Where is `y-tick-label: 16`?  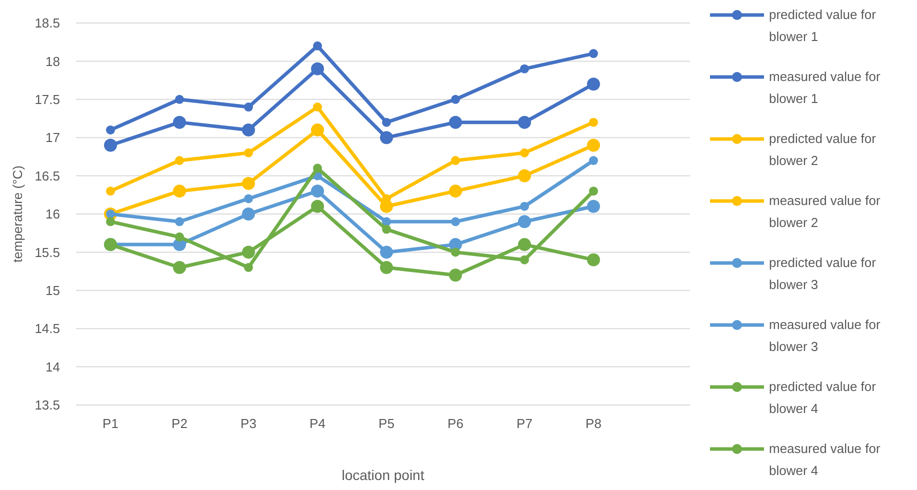 y-tick-label: 16 is located at coordinates (53, 214).